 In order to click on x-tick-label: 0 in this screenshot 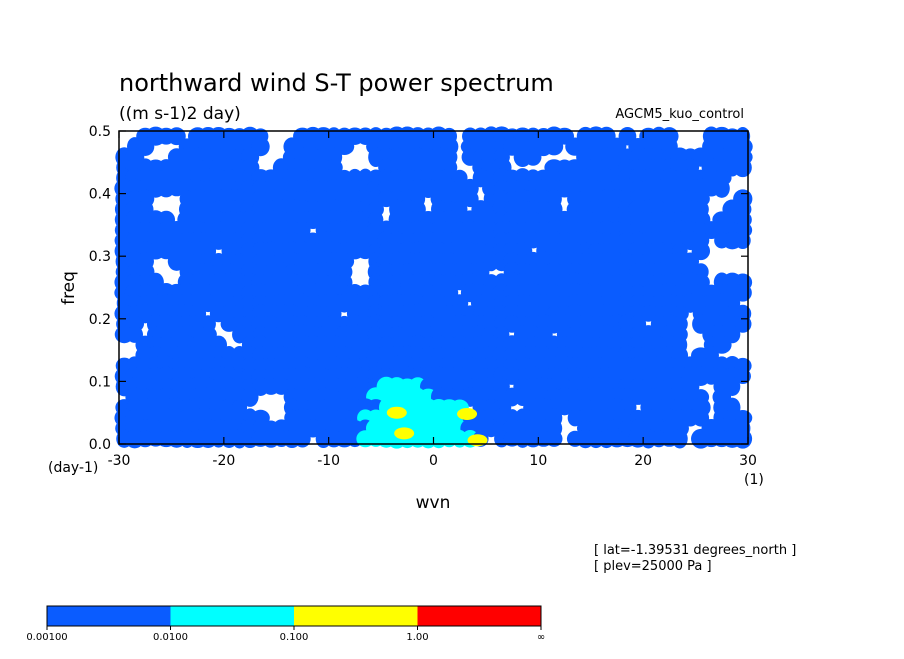, I will do `click(433, 461)`.